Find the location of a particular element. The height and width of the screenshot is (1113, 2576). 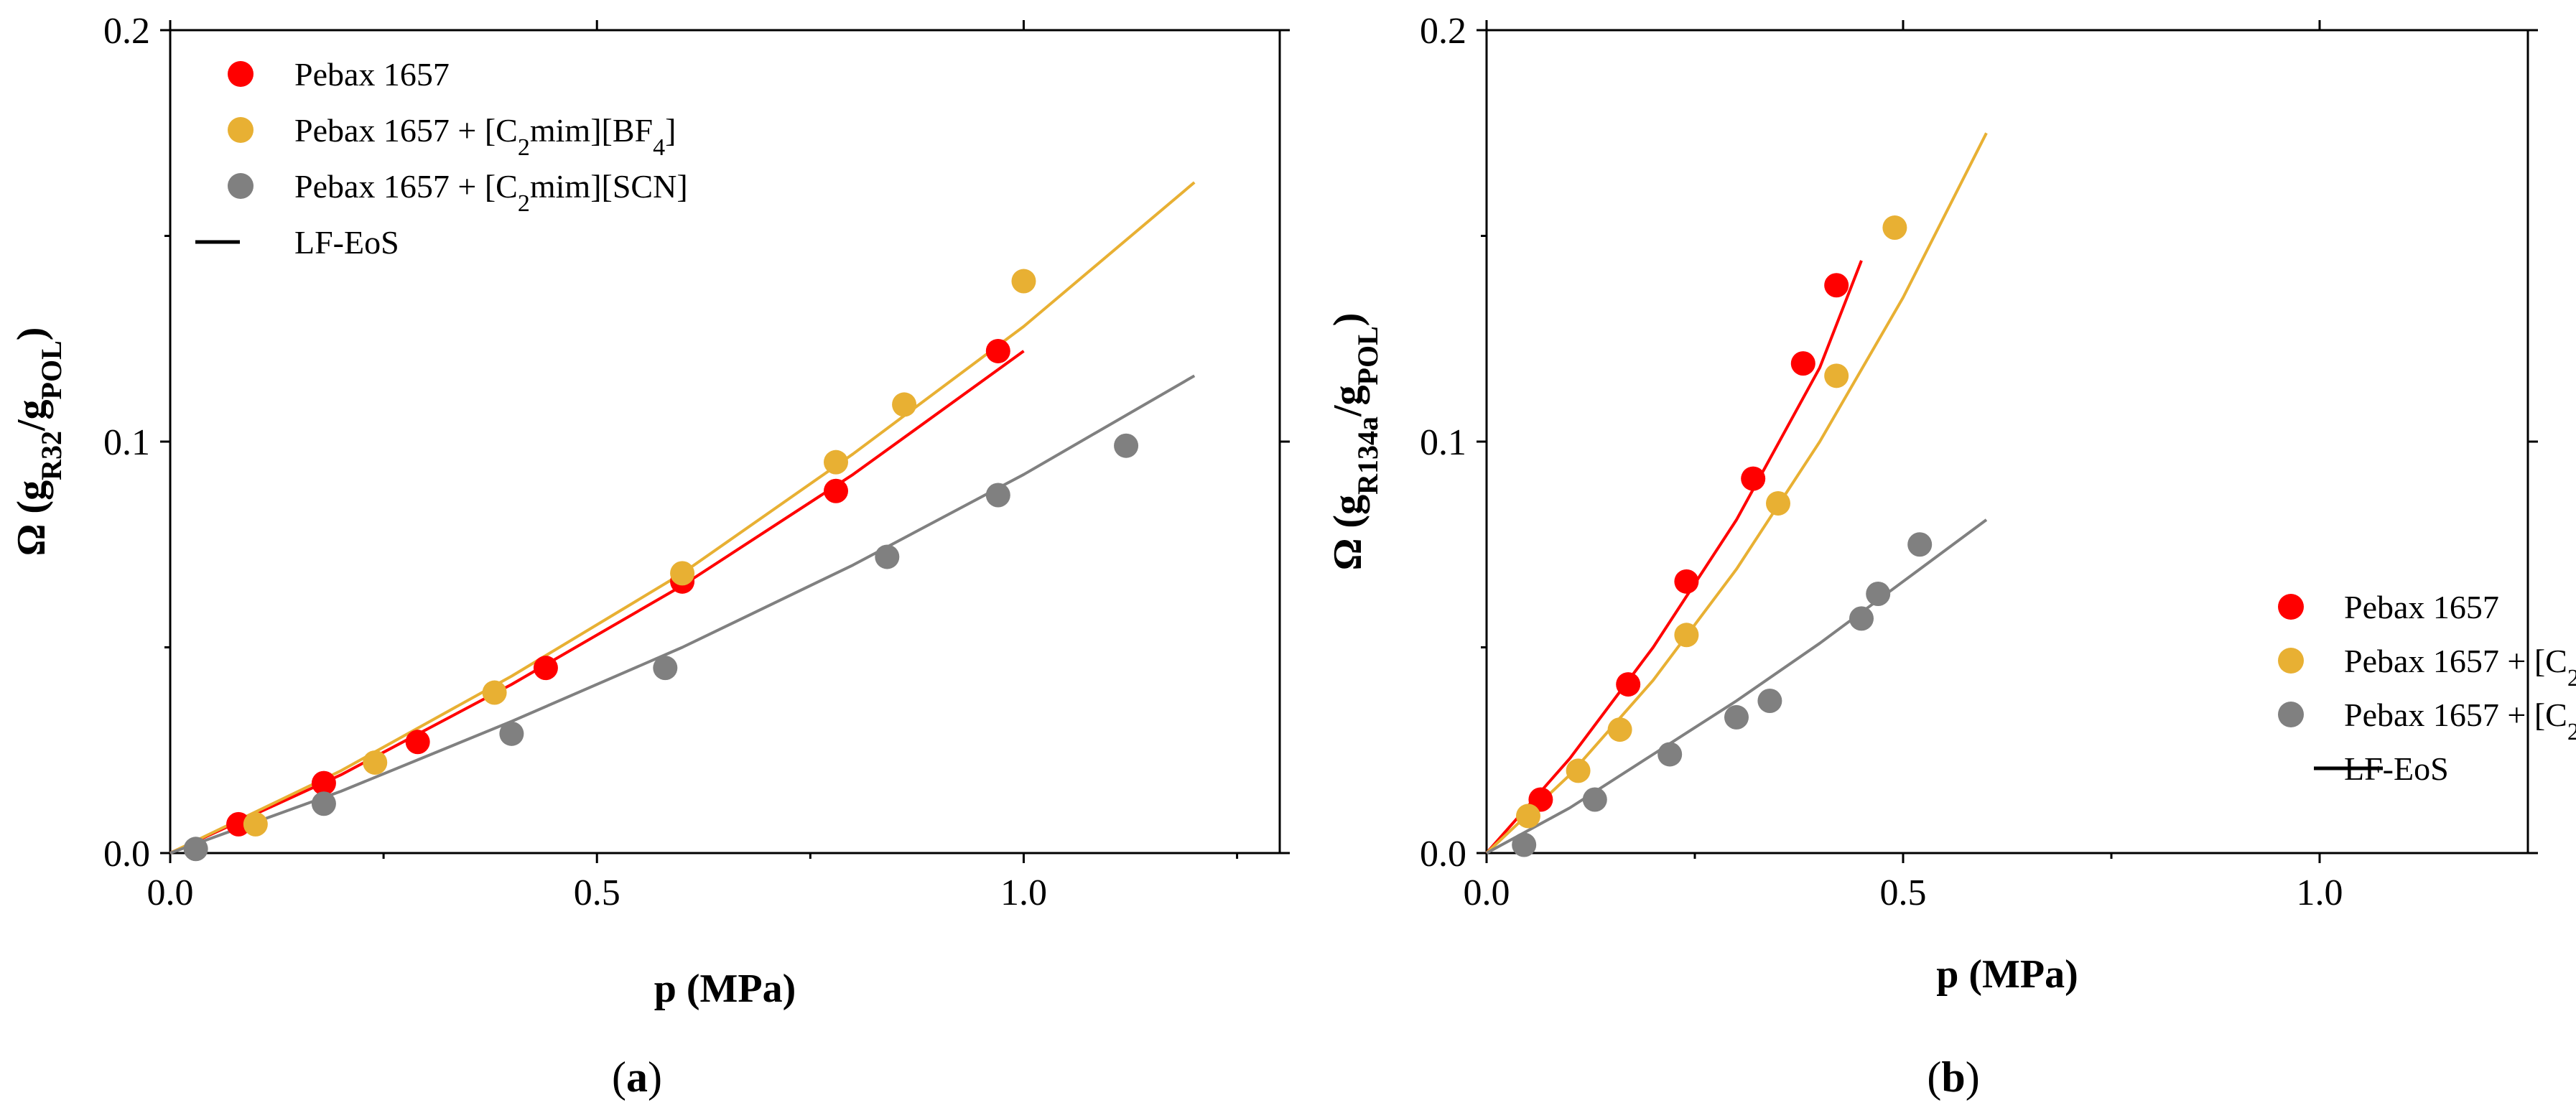

panel-b-y-tick-label: 0.1 is located at coordinates (1443, 442).